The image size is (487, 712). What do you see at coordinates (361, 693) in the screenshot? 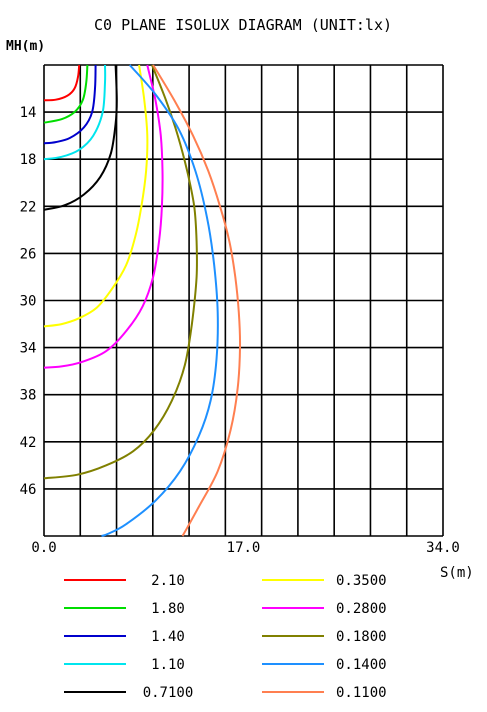
I see `legend-label: 0.1100` at bounding box center [361, 693].